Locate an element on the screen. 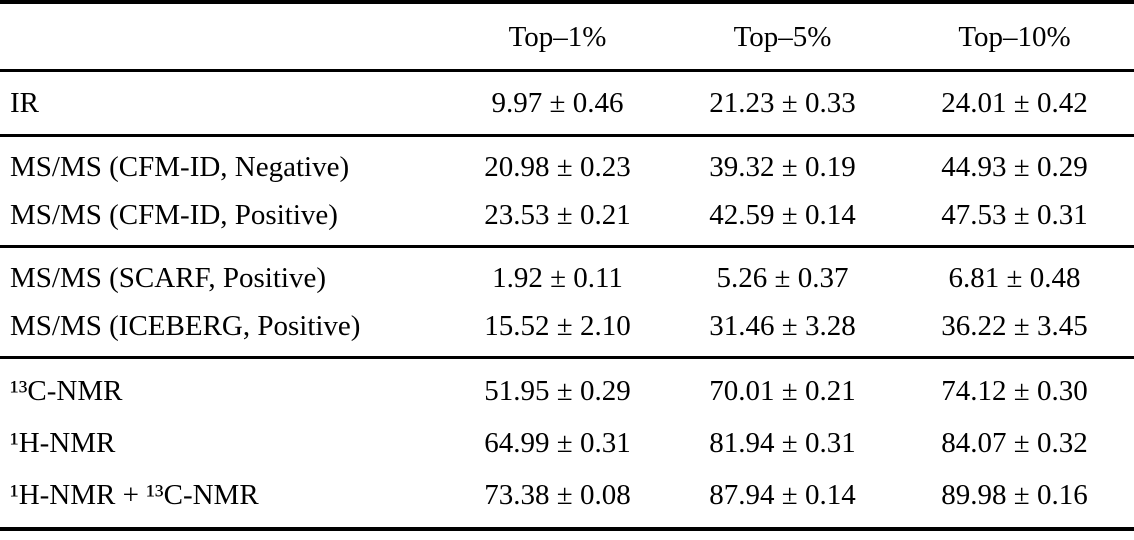  row-label: MS/MS (ICEBERG, Positive) is located at coordinates (185, 326).